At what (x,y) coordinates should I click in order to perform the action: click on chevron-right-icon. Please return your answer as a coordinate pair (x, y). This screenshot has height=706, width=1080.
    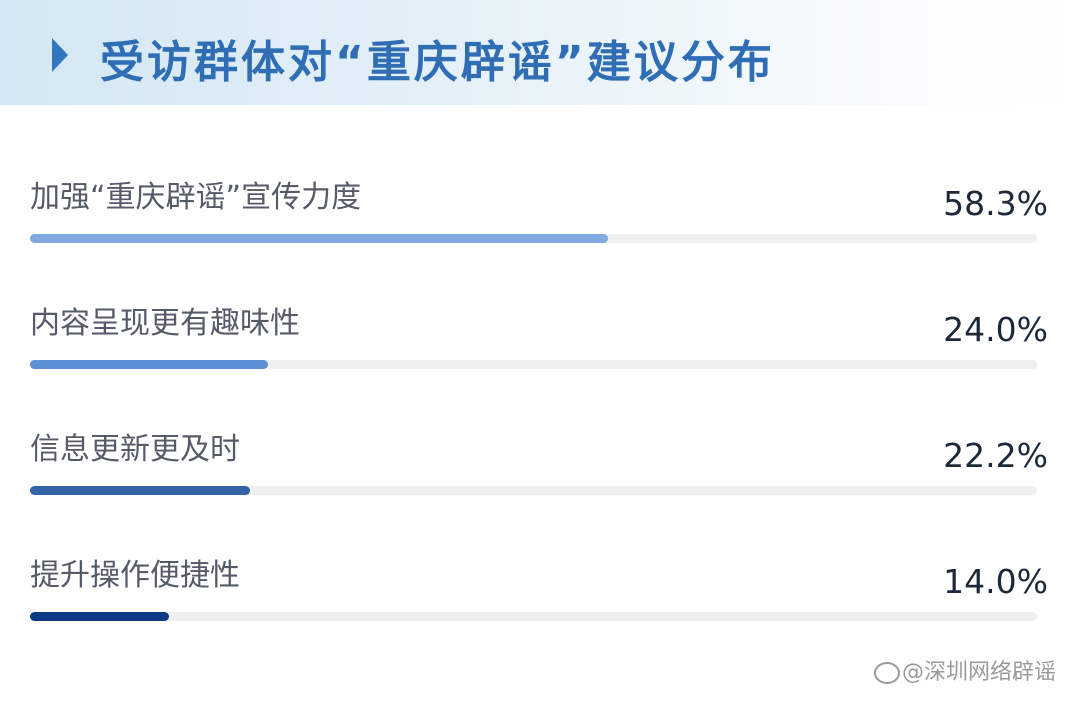
    Looking at the image, I should click on (60, 55).